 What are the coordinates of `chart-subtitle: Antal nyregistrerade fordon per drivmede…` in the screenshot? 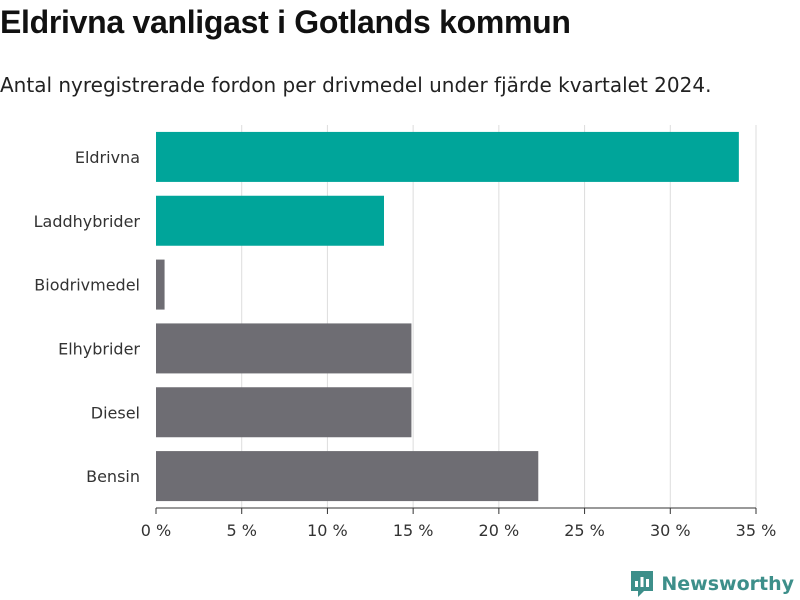 It's located at (356, 85).